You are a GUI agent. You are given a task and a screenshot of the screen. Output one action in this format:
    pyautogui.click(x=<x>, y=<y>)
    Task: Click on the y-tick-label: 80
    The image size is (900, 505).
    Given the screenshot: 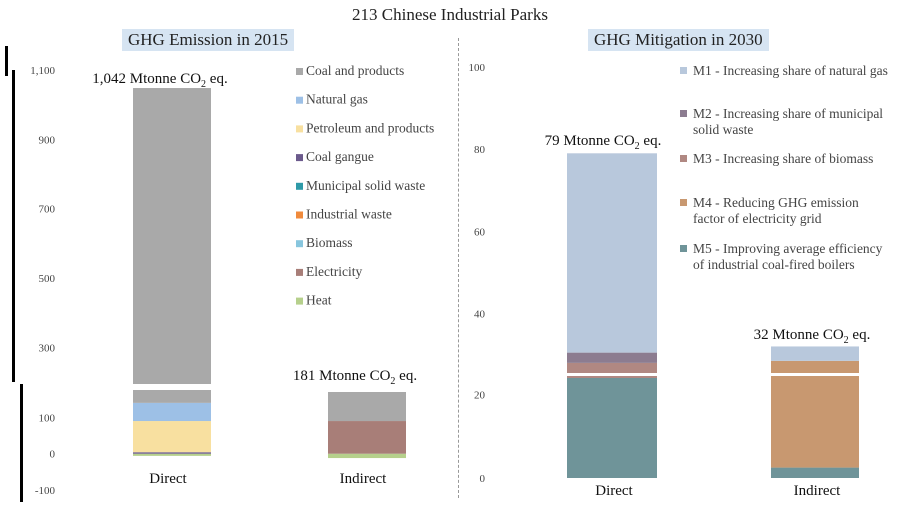 What is the action you would take?
    pyautogui.click(x=480, y=150)
    